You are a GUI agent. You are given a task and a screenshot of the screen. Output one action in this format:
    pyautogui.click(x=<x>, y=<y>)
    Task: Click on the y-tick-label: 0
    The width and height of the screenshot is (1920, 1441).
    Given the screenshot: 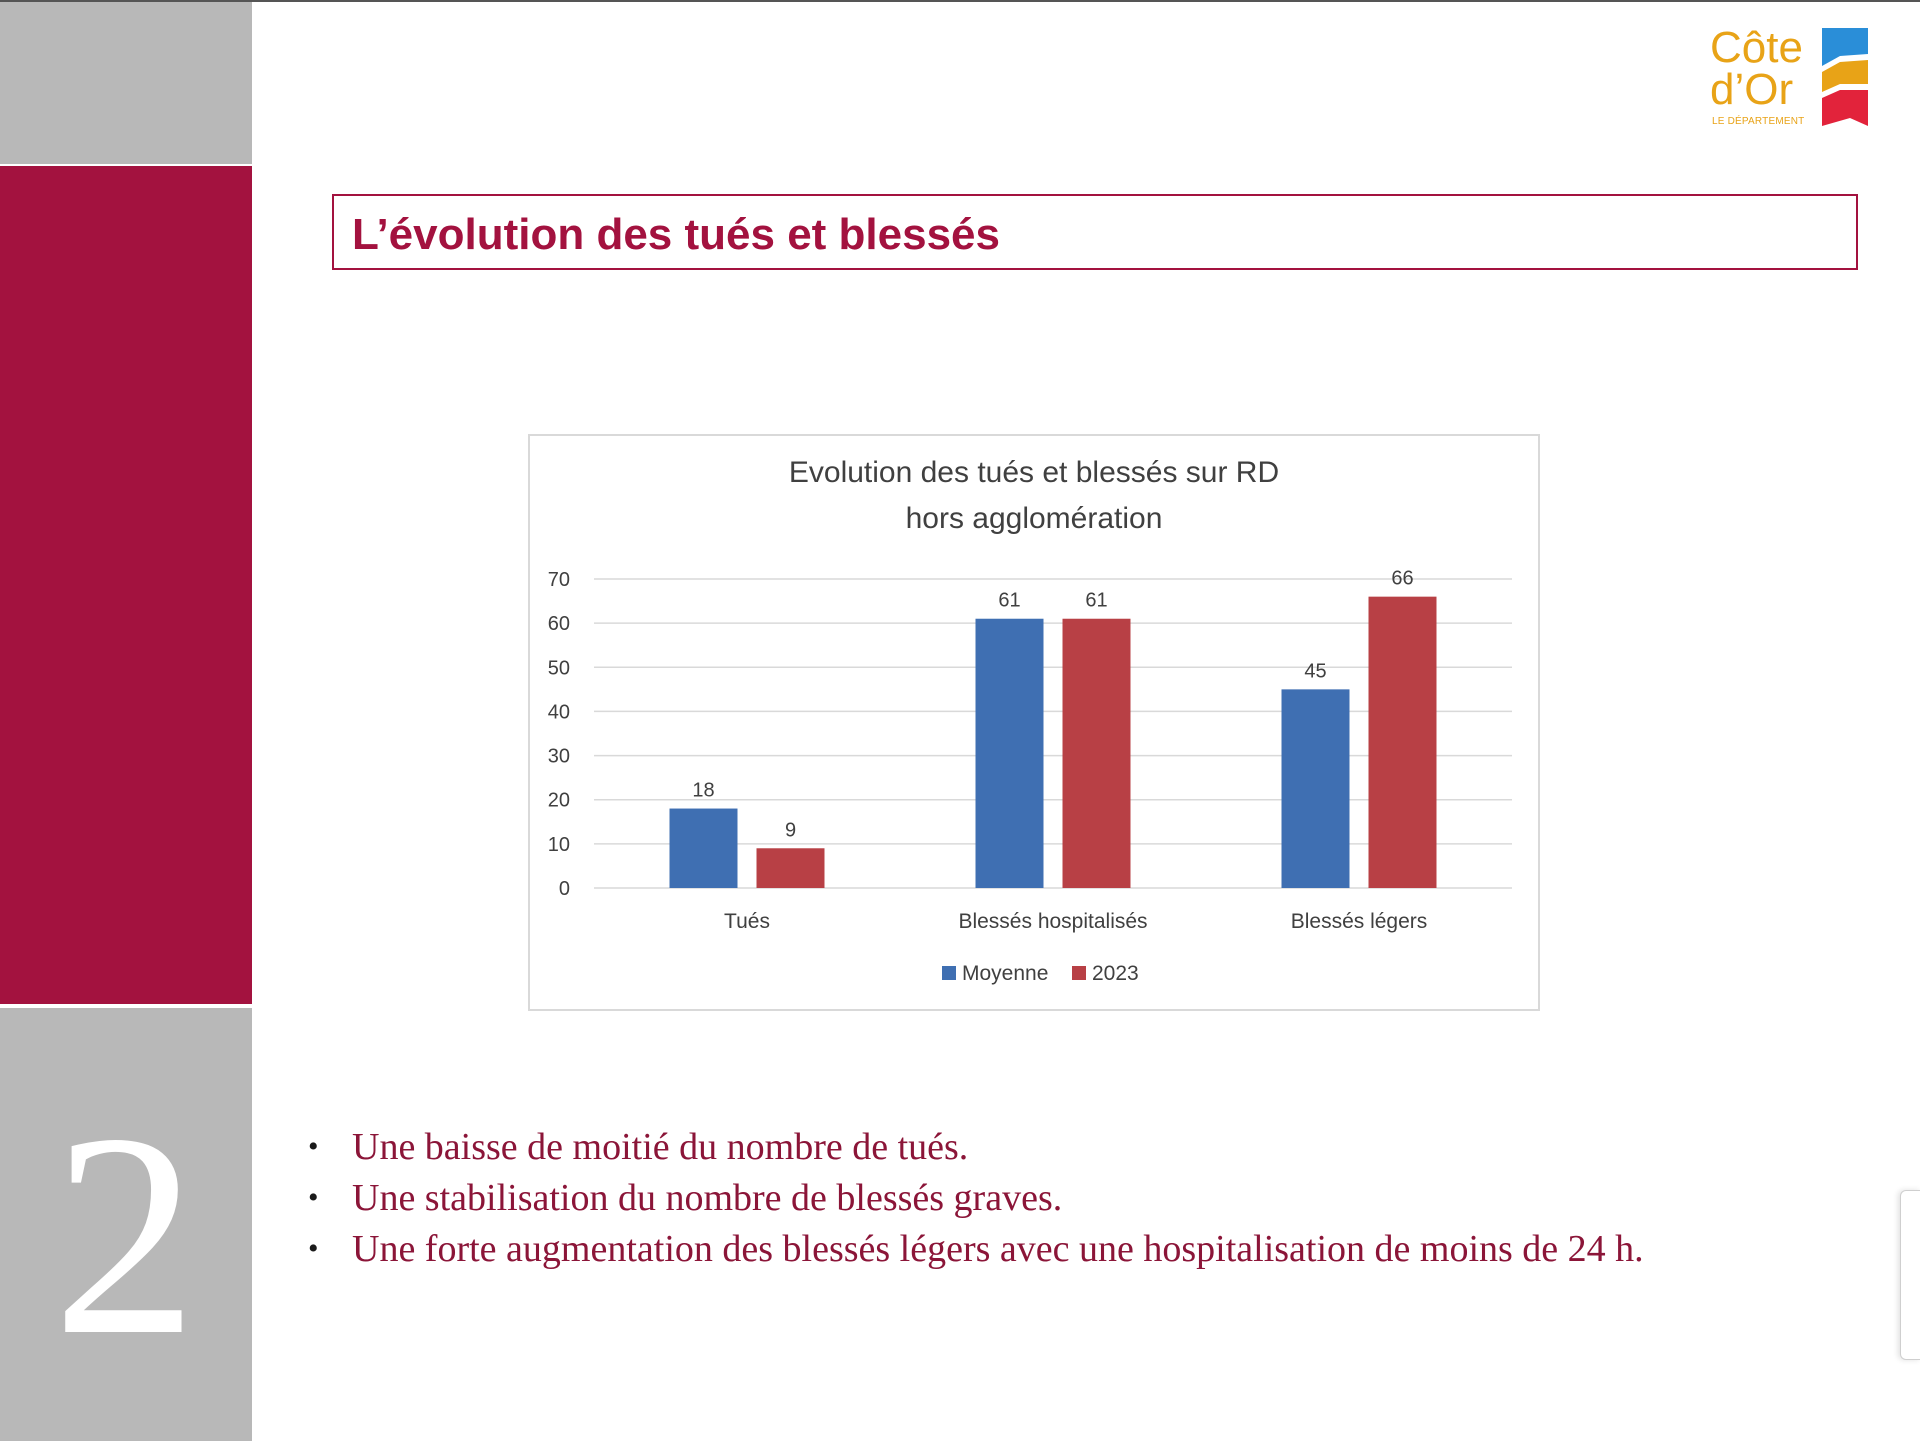 What is the action you would take?
    pyautogui.click(x=564, y=889)
    